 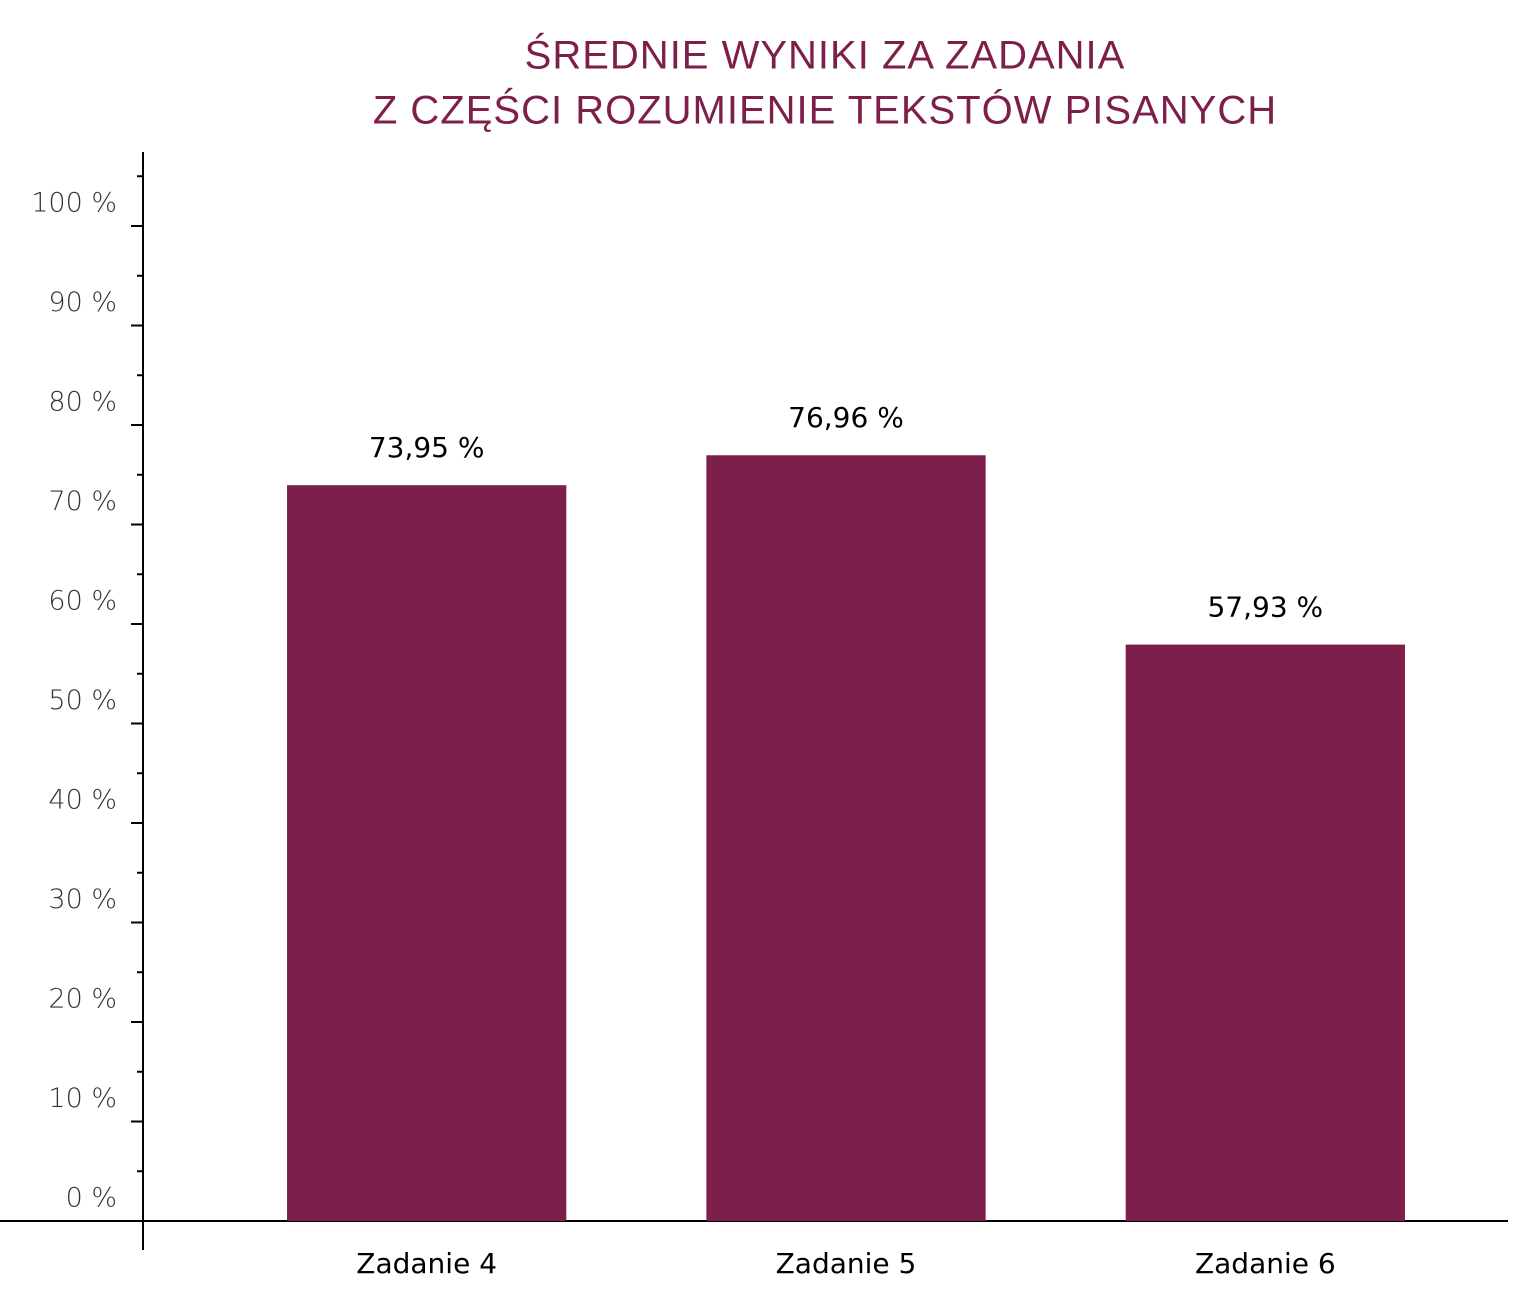 I want to click on value-label: 57,93 %, so click(x=1265, y=607).